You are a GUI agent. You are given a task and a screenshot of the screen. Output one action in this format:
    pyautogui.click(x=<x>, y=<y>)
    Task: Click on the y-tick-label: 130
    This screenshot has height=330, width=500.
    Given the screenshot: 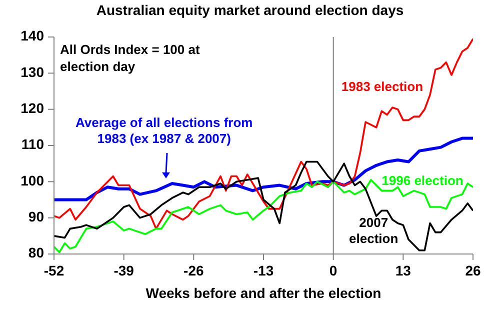 What is the action you would take?
    pyautogui.click(x=32, y=72)
    